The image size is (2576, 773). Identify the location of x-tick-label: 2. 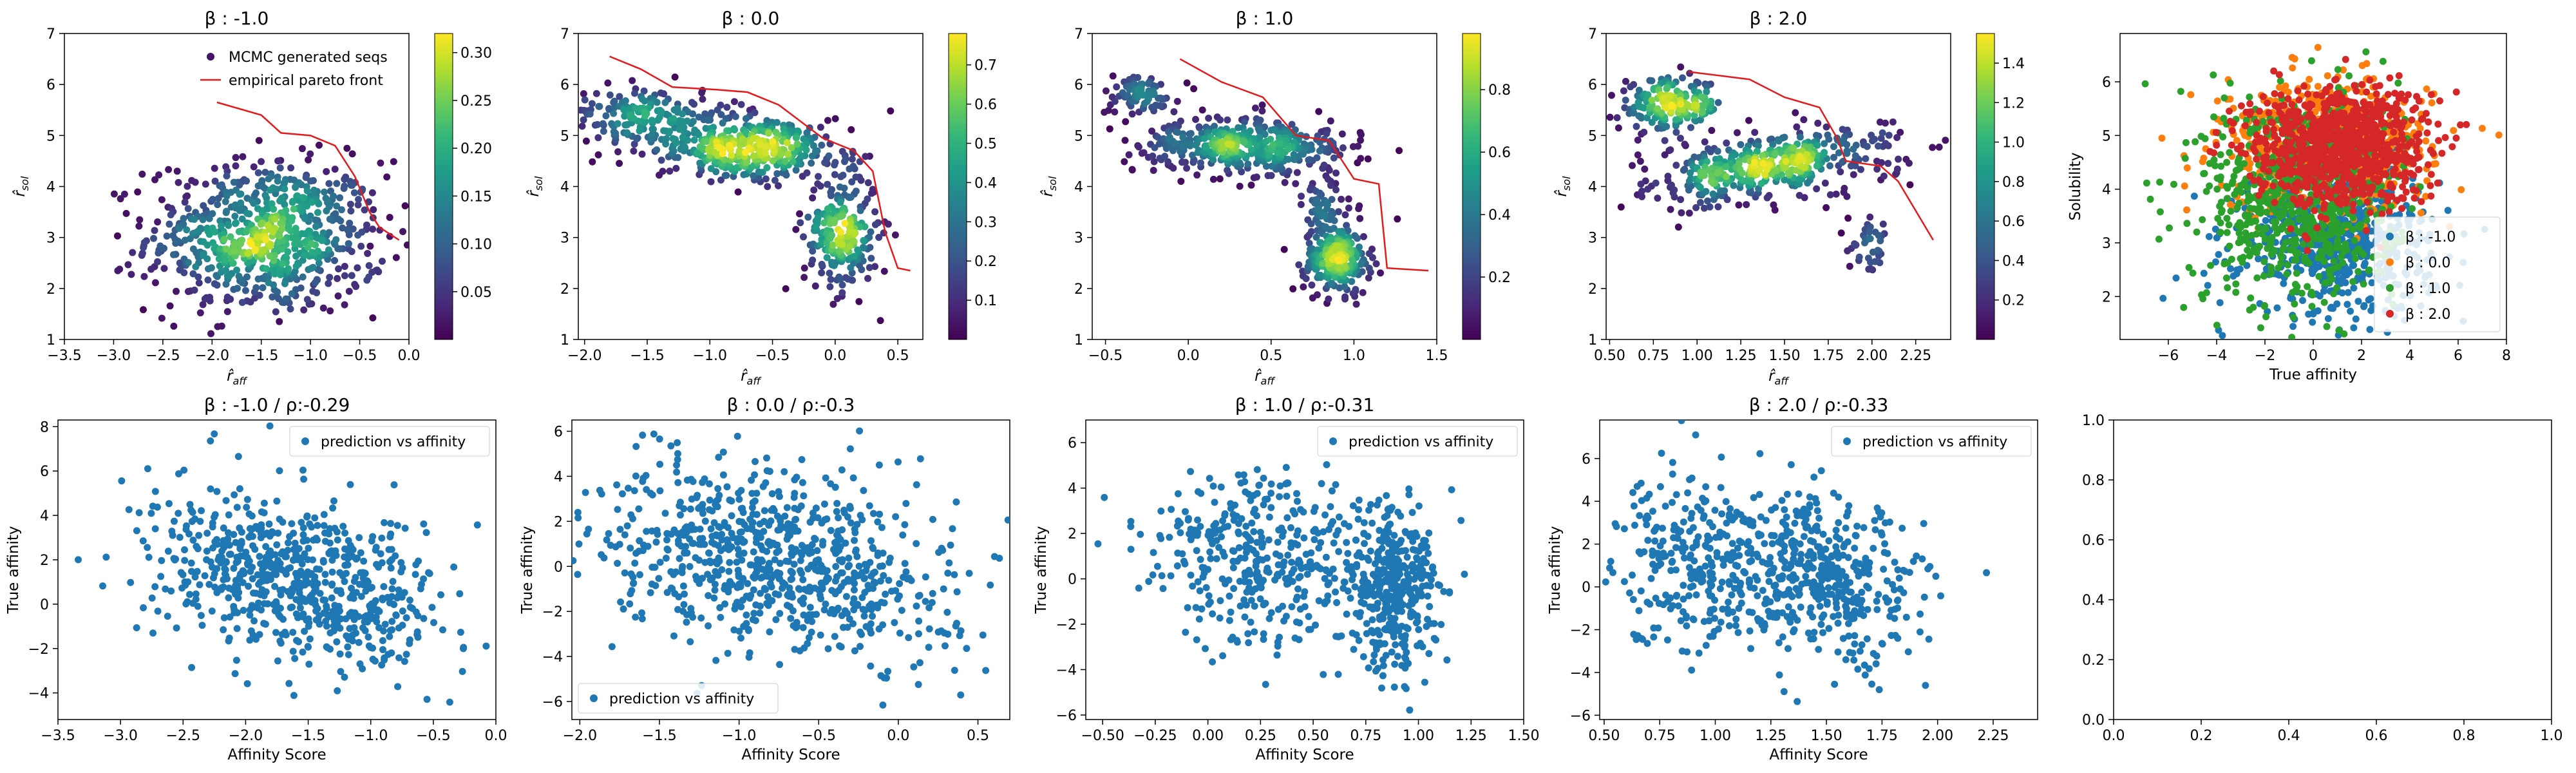
(2361, 356).